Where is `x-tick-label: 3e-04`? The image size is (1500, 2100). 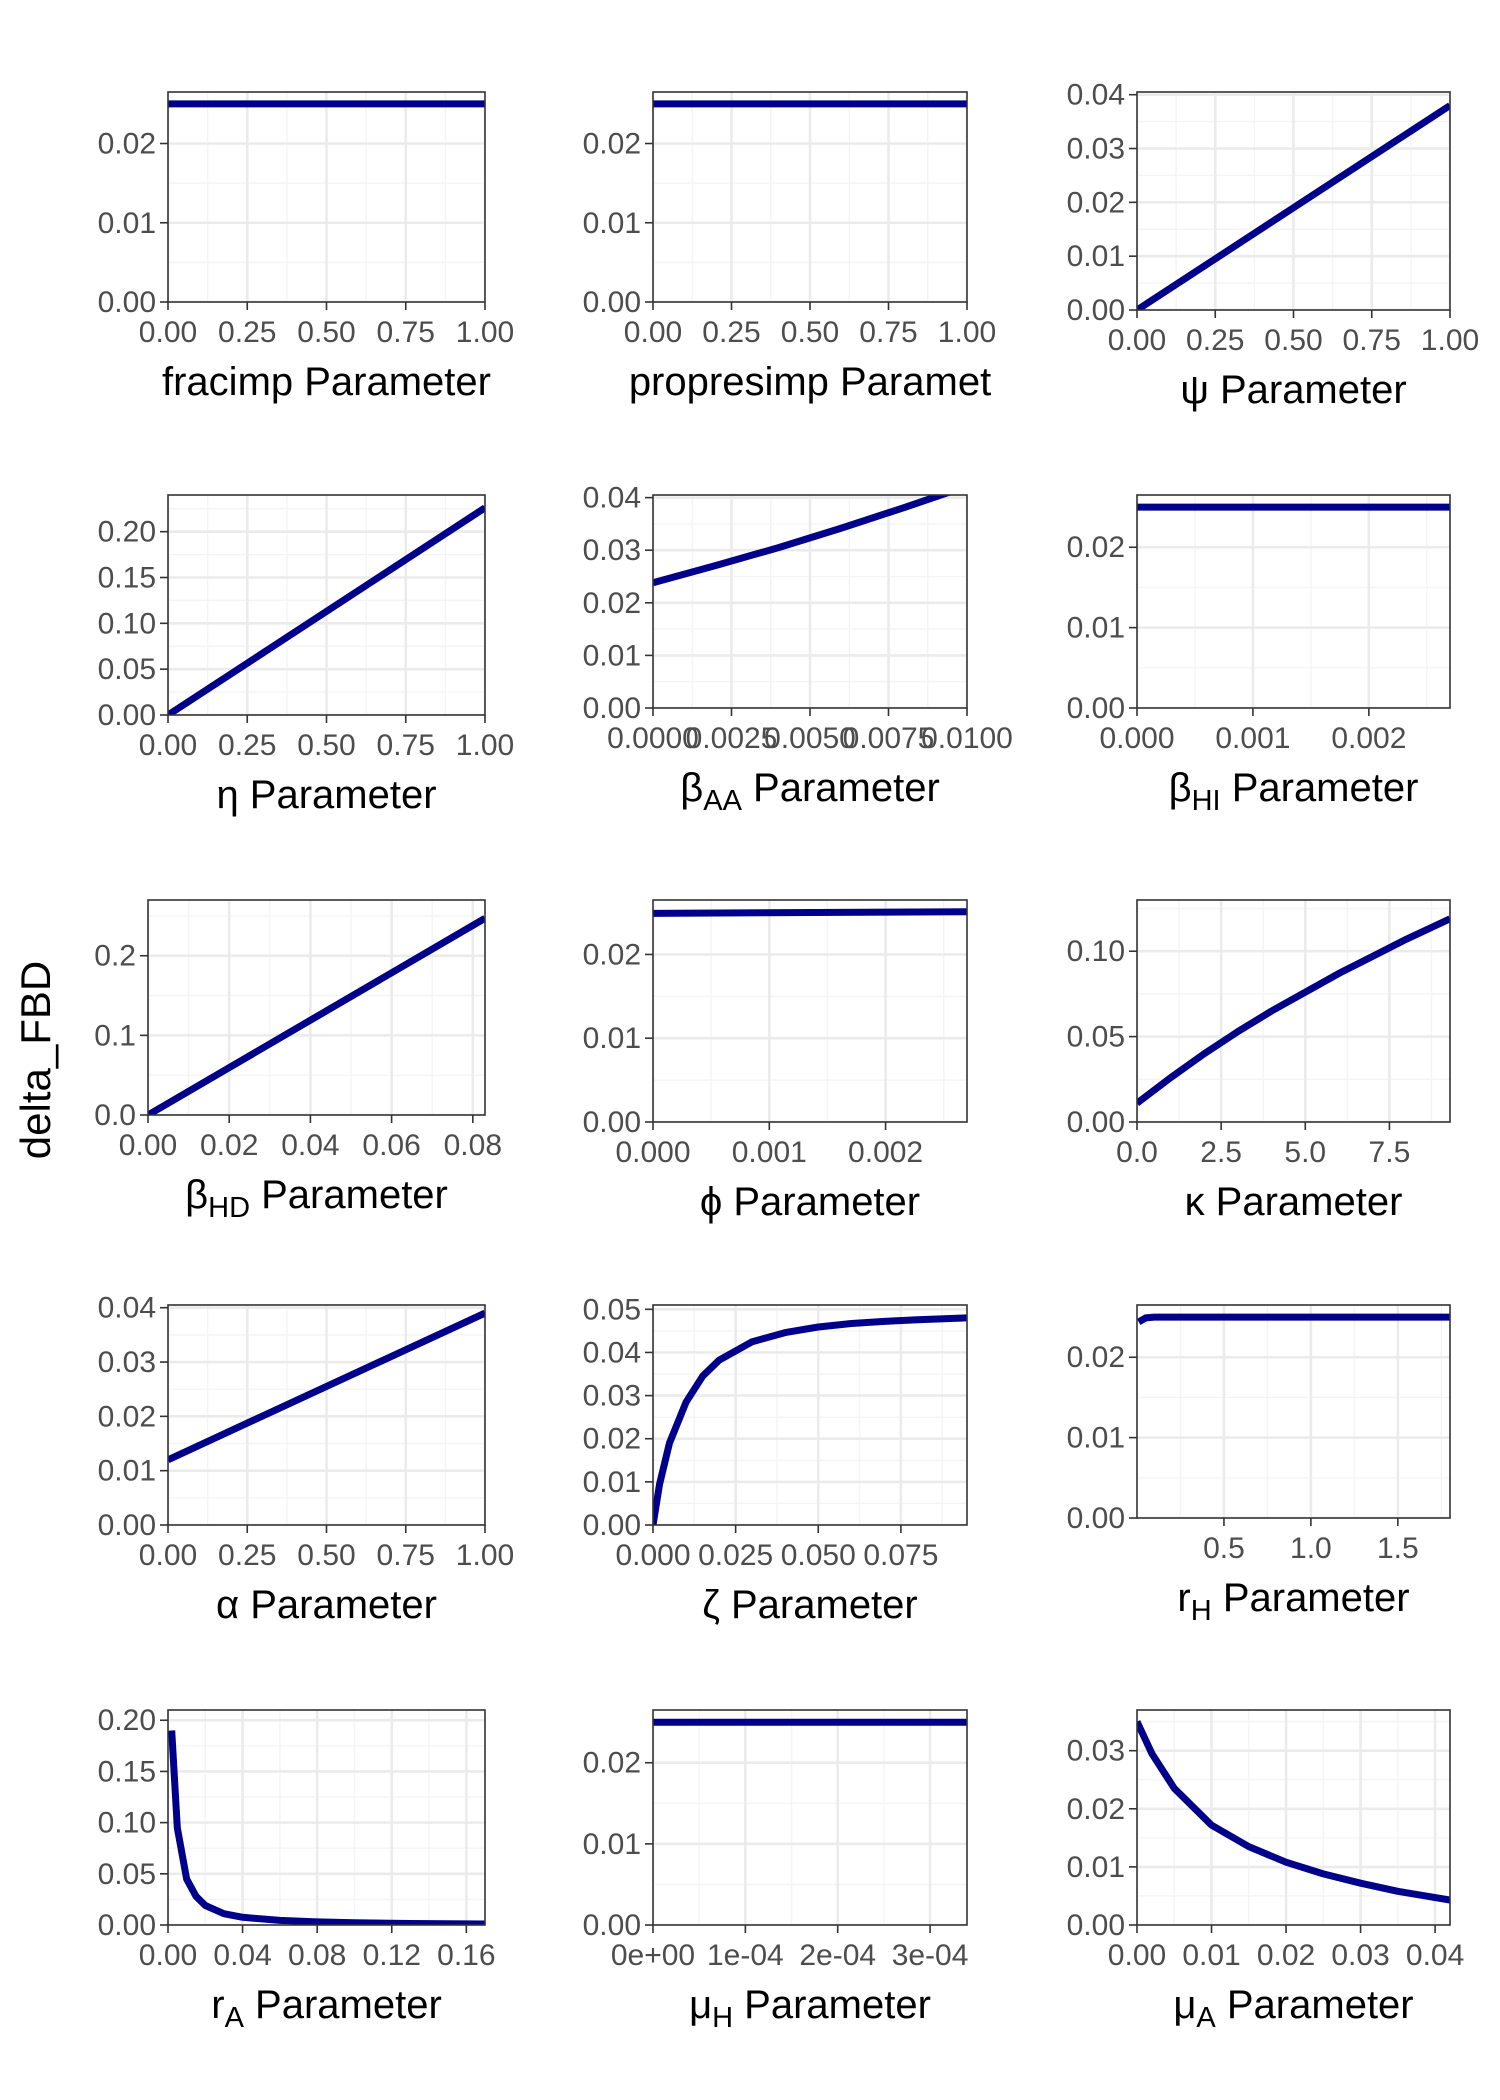 x-tick-label: 3e-04 is located at coordinates (930, 1955).